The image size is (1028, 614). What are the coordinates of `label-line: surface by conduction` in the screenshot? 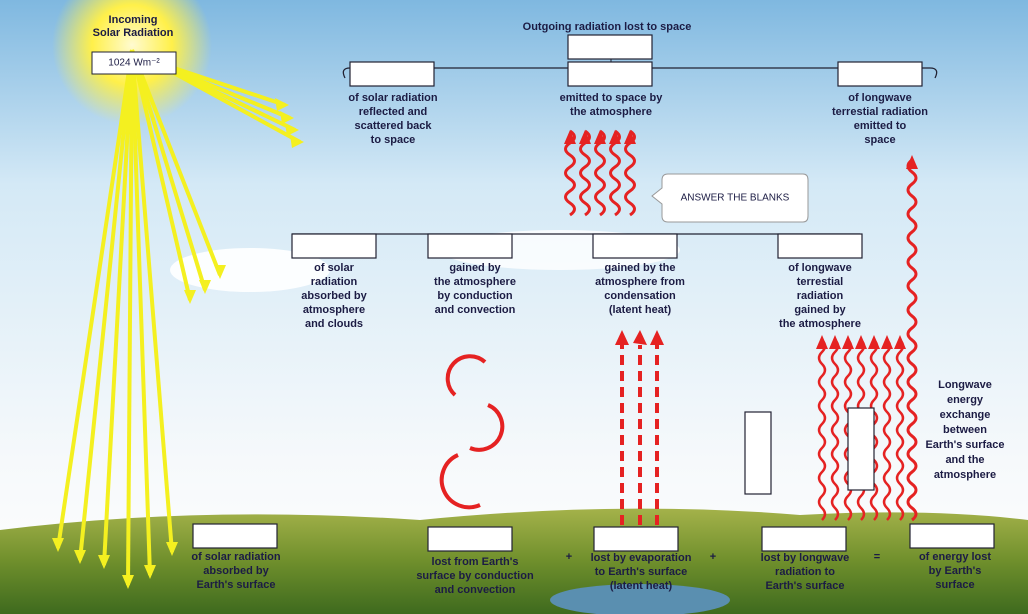 It's located at (475, 576).